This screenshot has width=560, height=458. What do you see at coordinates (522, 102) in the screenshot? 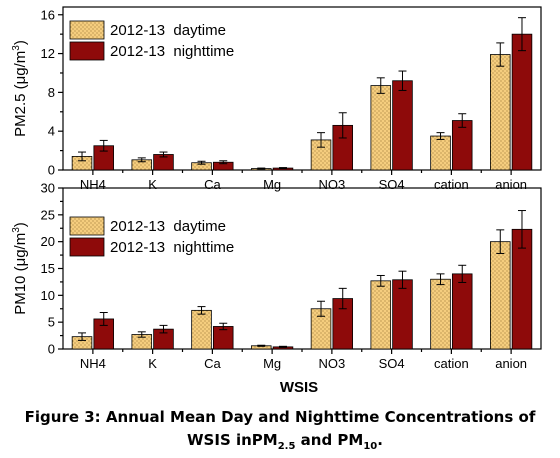
I see `bar-nighttime-anion` at bounding box center [522, 102].